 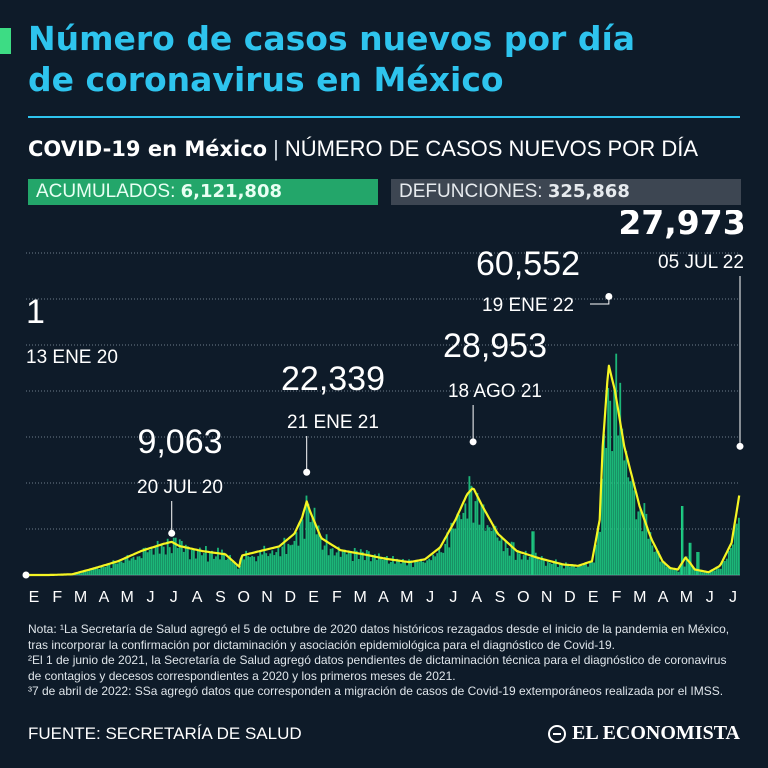 What do you see at coordinates (491, 148) in the screenshot?
I see `subtitle-rest: NÚMERO DE CASOS NUEVOS POR DÍA` at bounding box center [491, 148].